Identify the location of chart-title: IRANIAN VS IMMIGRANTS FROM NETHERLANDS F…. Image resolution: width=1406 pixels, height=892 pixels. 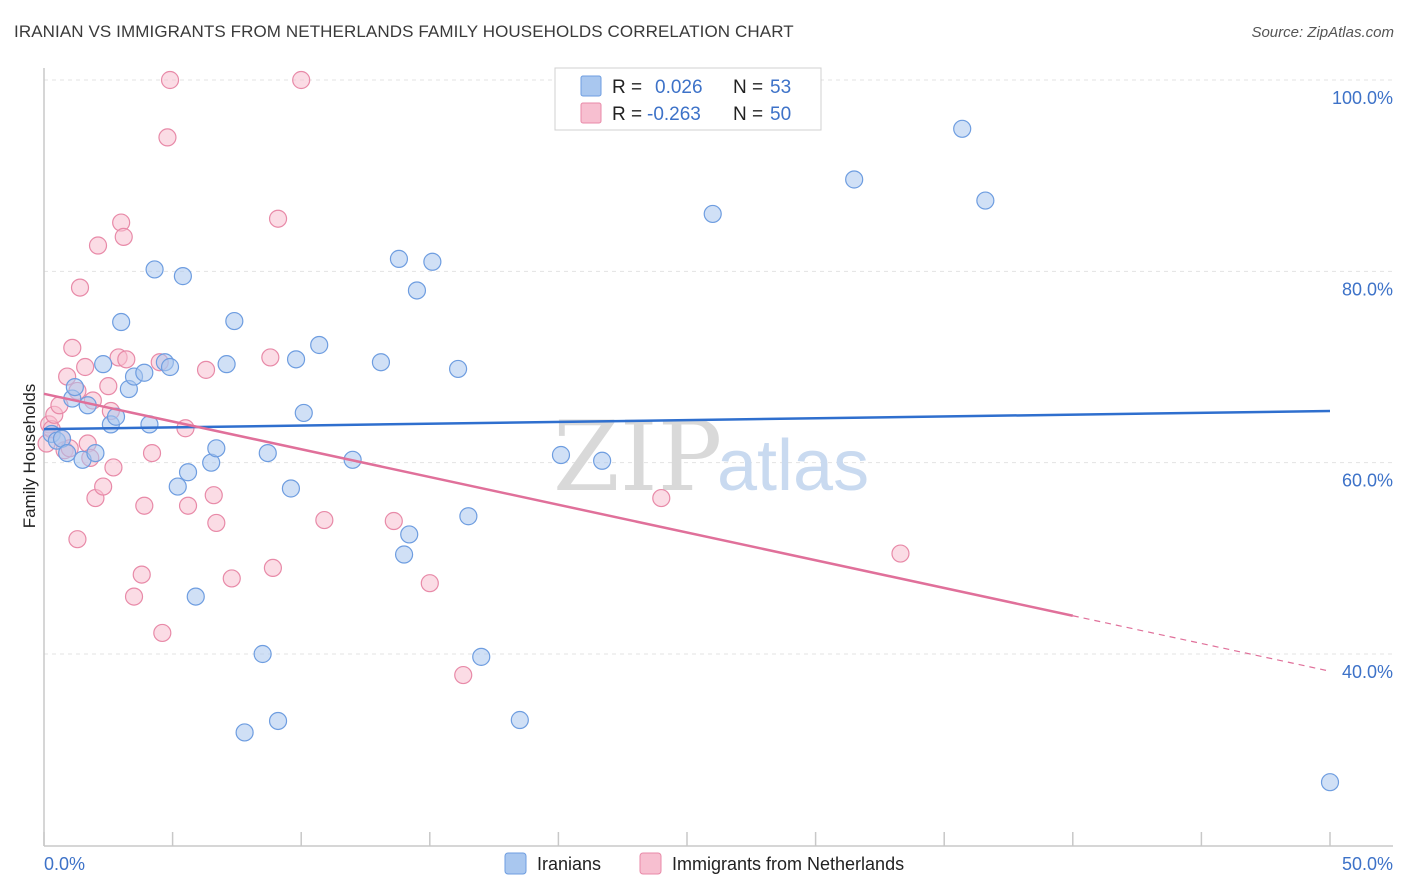
(404, 31).